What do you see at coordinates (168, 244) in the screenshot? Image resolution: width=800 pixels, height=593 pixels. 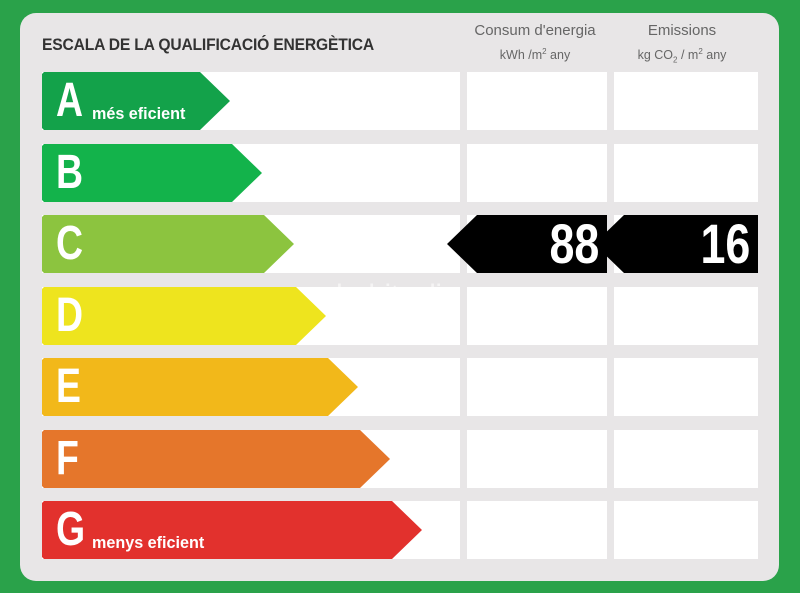 I see `class-arrow-c: C` at bounding box center [168, 244].